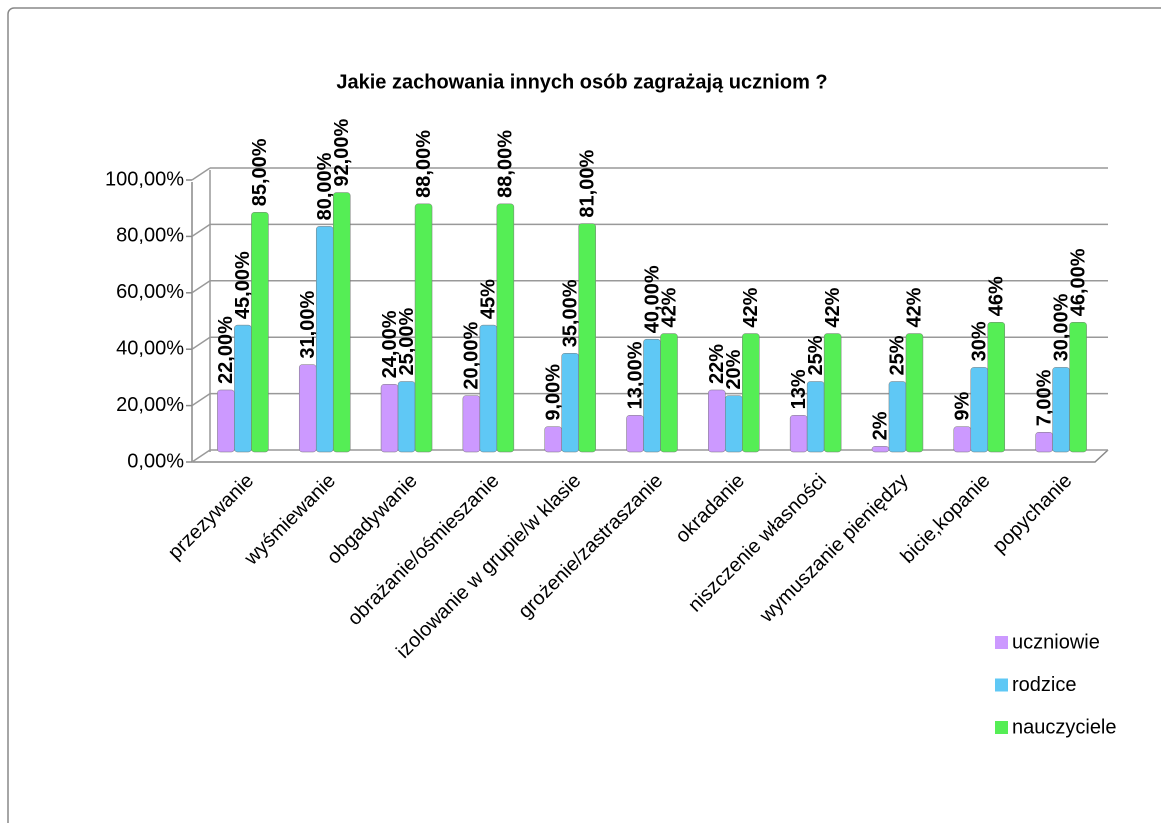 The height and width of the screenshot is (823, 1161). I want to click on data-label: 35,00%, so click(570, 313).